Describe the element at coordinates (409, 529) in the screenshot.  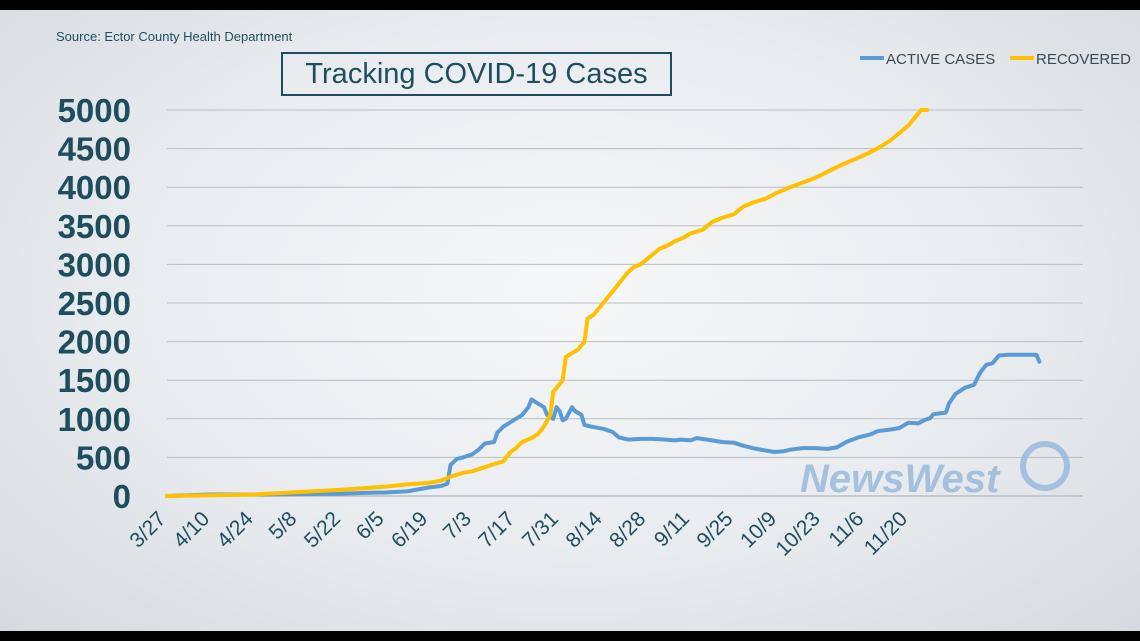
I see `x-tick-label: 6/19` at that location.